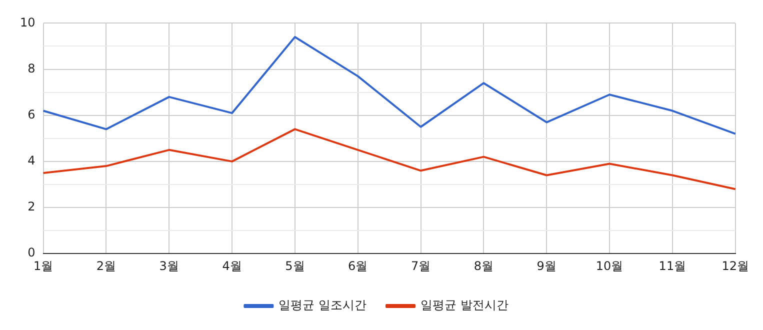 The width and height of the screenshot is (763, 330). I want to click on x-tick-label: 4월, so click(232, 265).